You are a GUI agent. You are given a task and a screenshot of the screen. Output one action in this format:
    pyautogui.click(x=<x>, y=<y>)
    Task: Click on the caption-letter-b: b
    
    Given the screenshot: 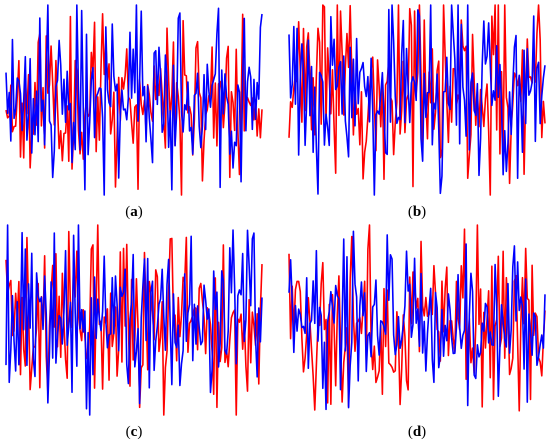 What is the action you would take?
    pyautogui.click(x=417, y=212)
    